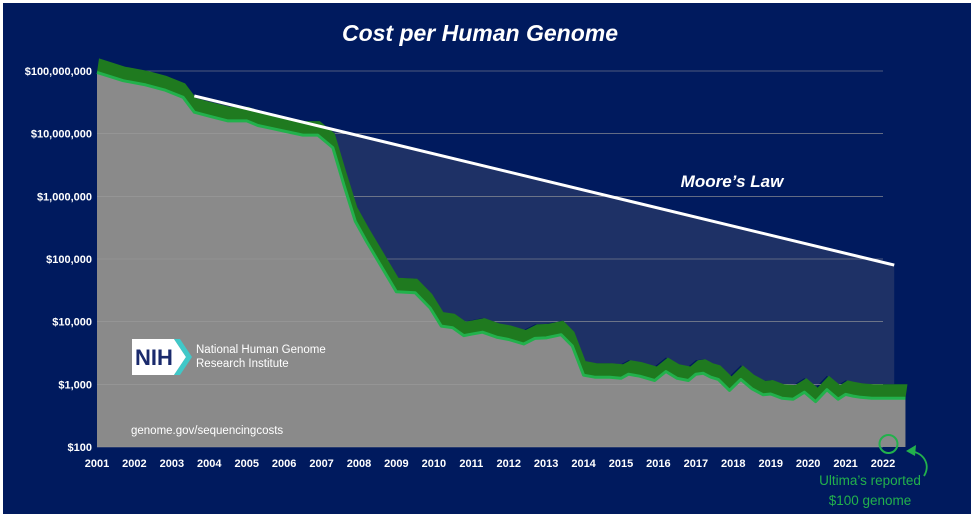  I want to click on nih-org-line1: National Human Genome, so click(261, 350).